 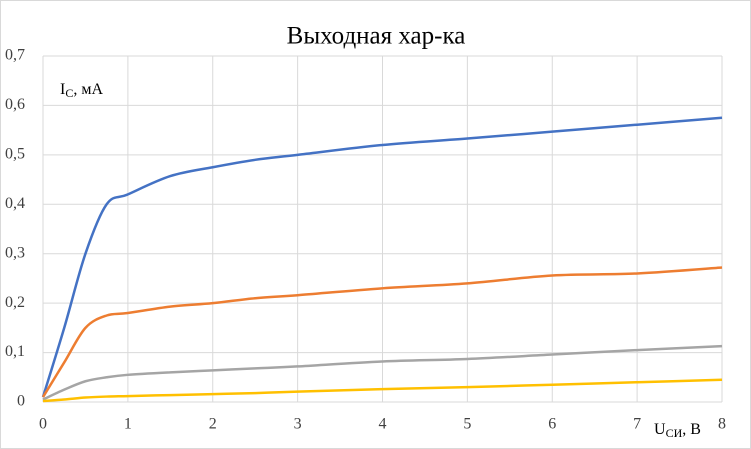 What do you see at coordinates (81, 90) in the screenshot?
I see `y-axis-label: IC, мА` at bounding box center [81, 90].